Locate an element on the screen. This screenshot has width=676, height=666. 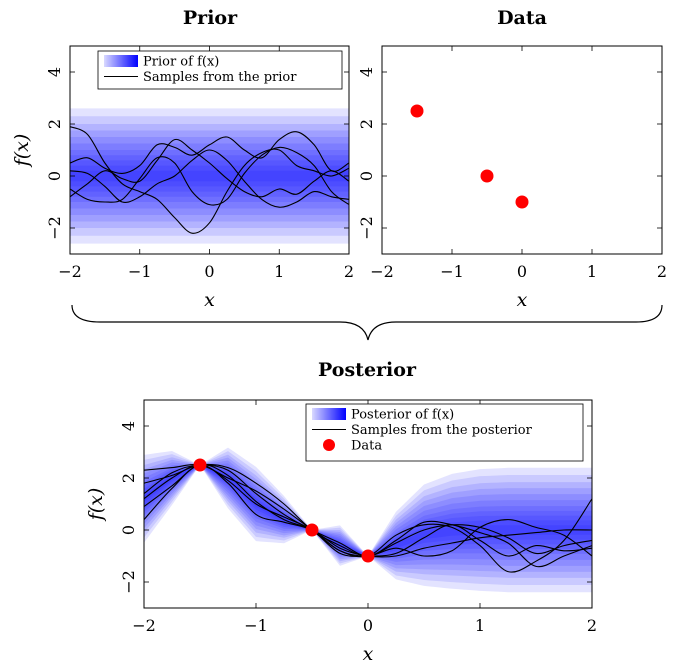
sample-lines is located at coordinates (209, 180).